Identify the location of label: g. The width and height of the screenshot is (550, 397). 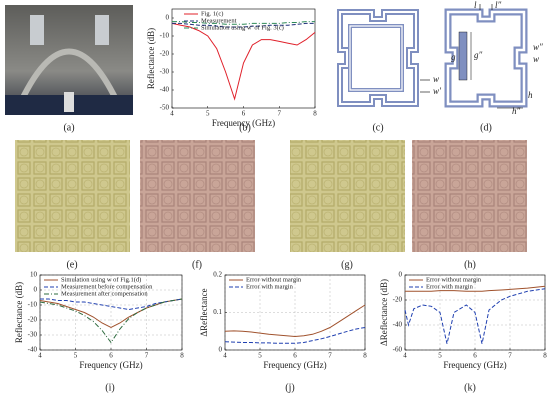
(453, 57).